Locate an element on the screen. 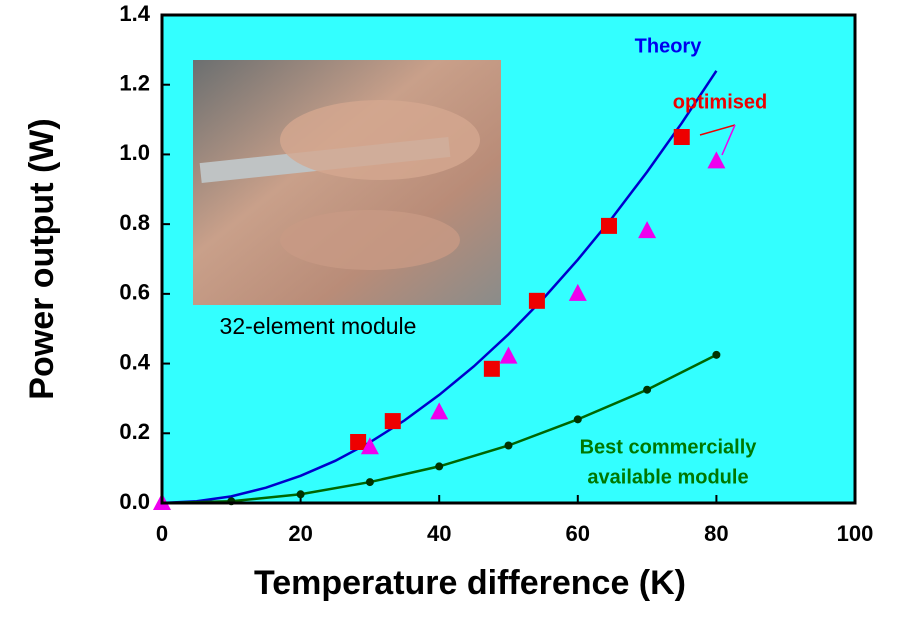 The image size is (901, 617). y-tick-label: 0.0 is located at coordinates (134, 501).